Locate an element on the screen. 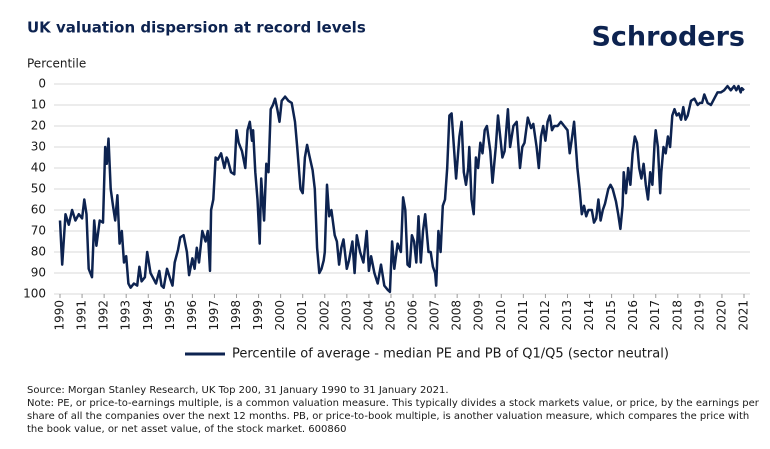 The image size is (770, 449). x-tick-label: 1999 is located at coordinates (258, 315).